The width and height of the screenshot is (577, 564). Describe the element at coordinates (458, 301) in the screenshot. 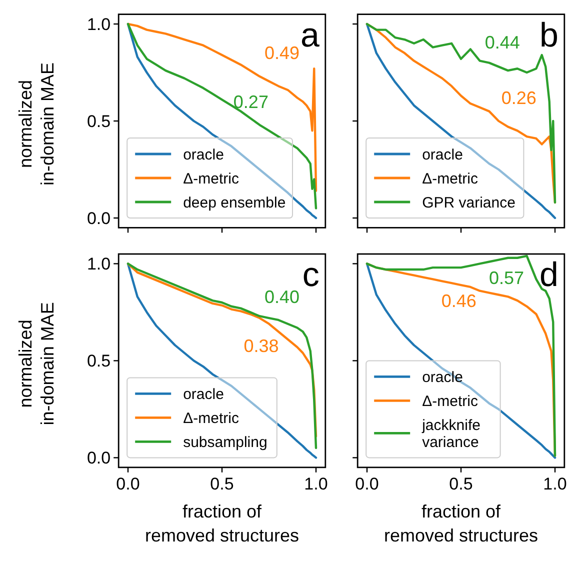

I see `annotation: 0.46` at that location.